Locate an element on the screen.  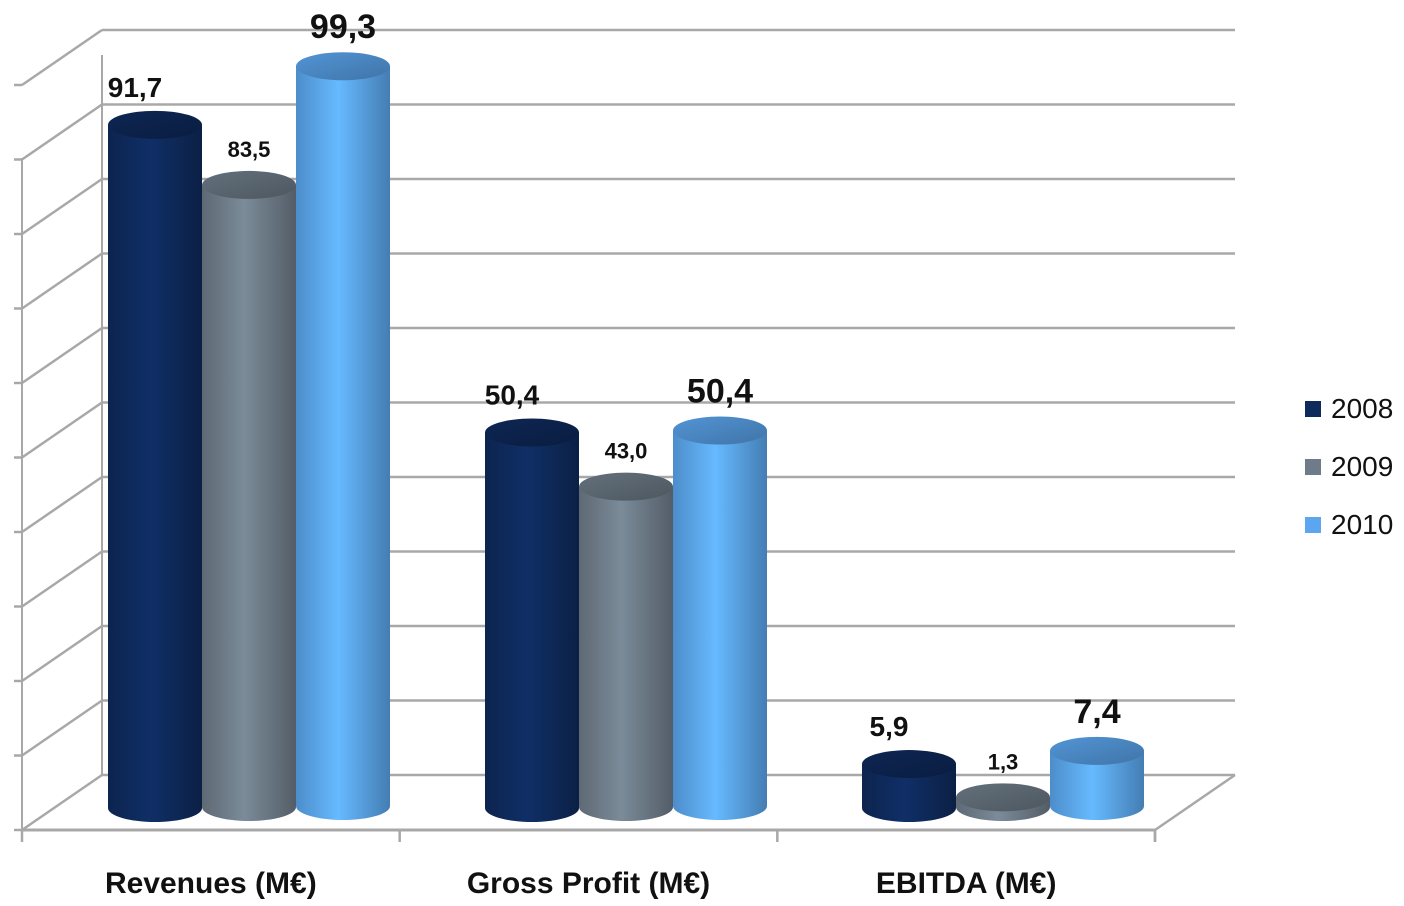
data-label: 43,0 is located at coordinates (626, 451).